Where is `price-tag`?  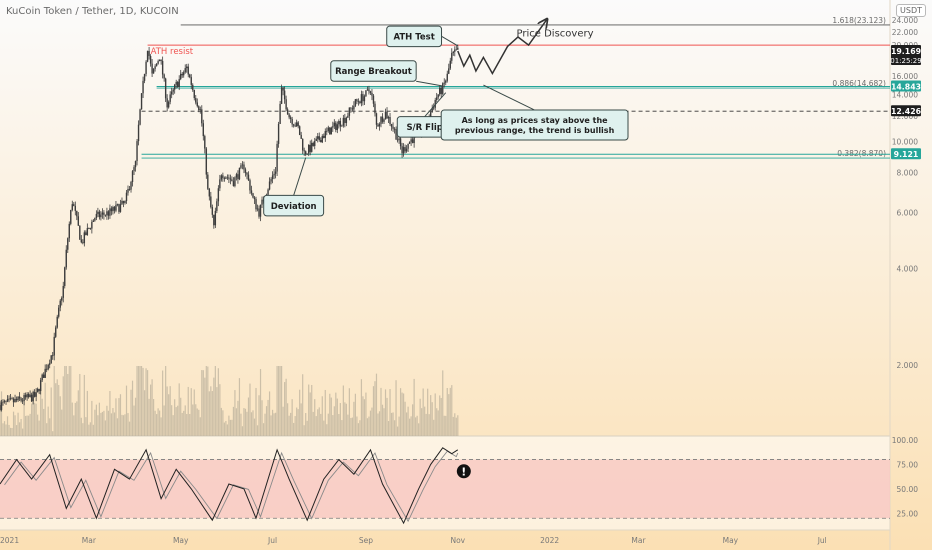
price-tag is located at coordinates (906, 54).